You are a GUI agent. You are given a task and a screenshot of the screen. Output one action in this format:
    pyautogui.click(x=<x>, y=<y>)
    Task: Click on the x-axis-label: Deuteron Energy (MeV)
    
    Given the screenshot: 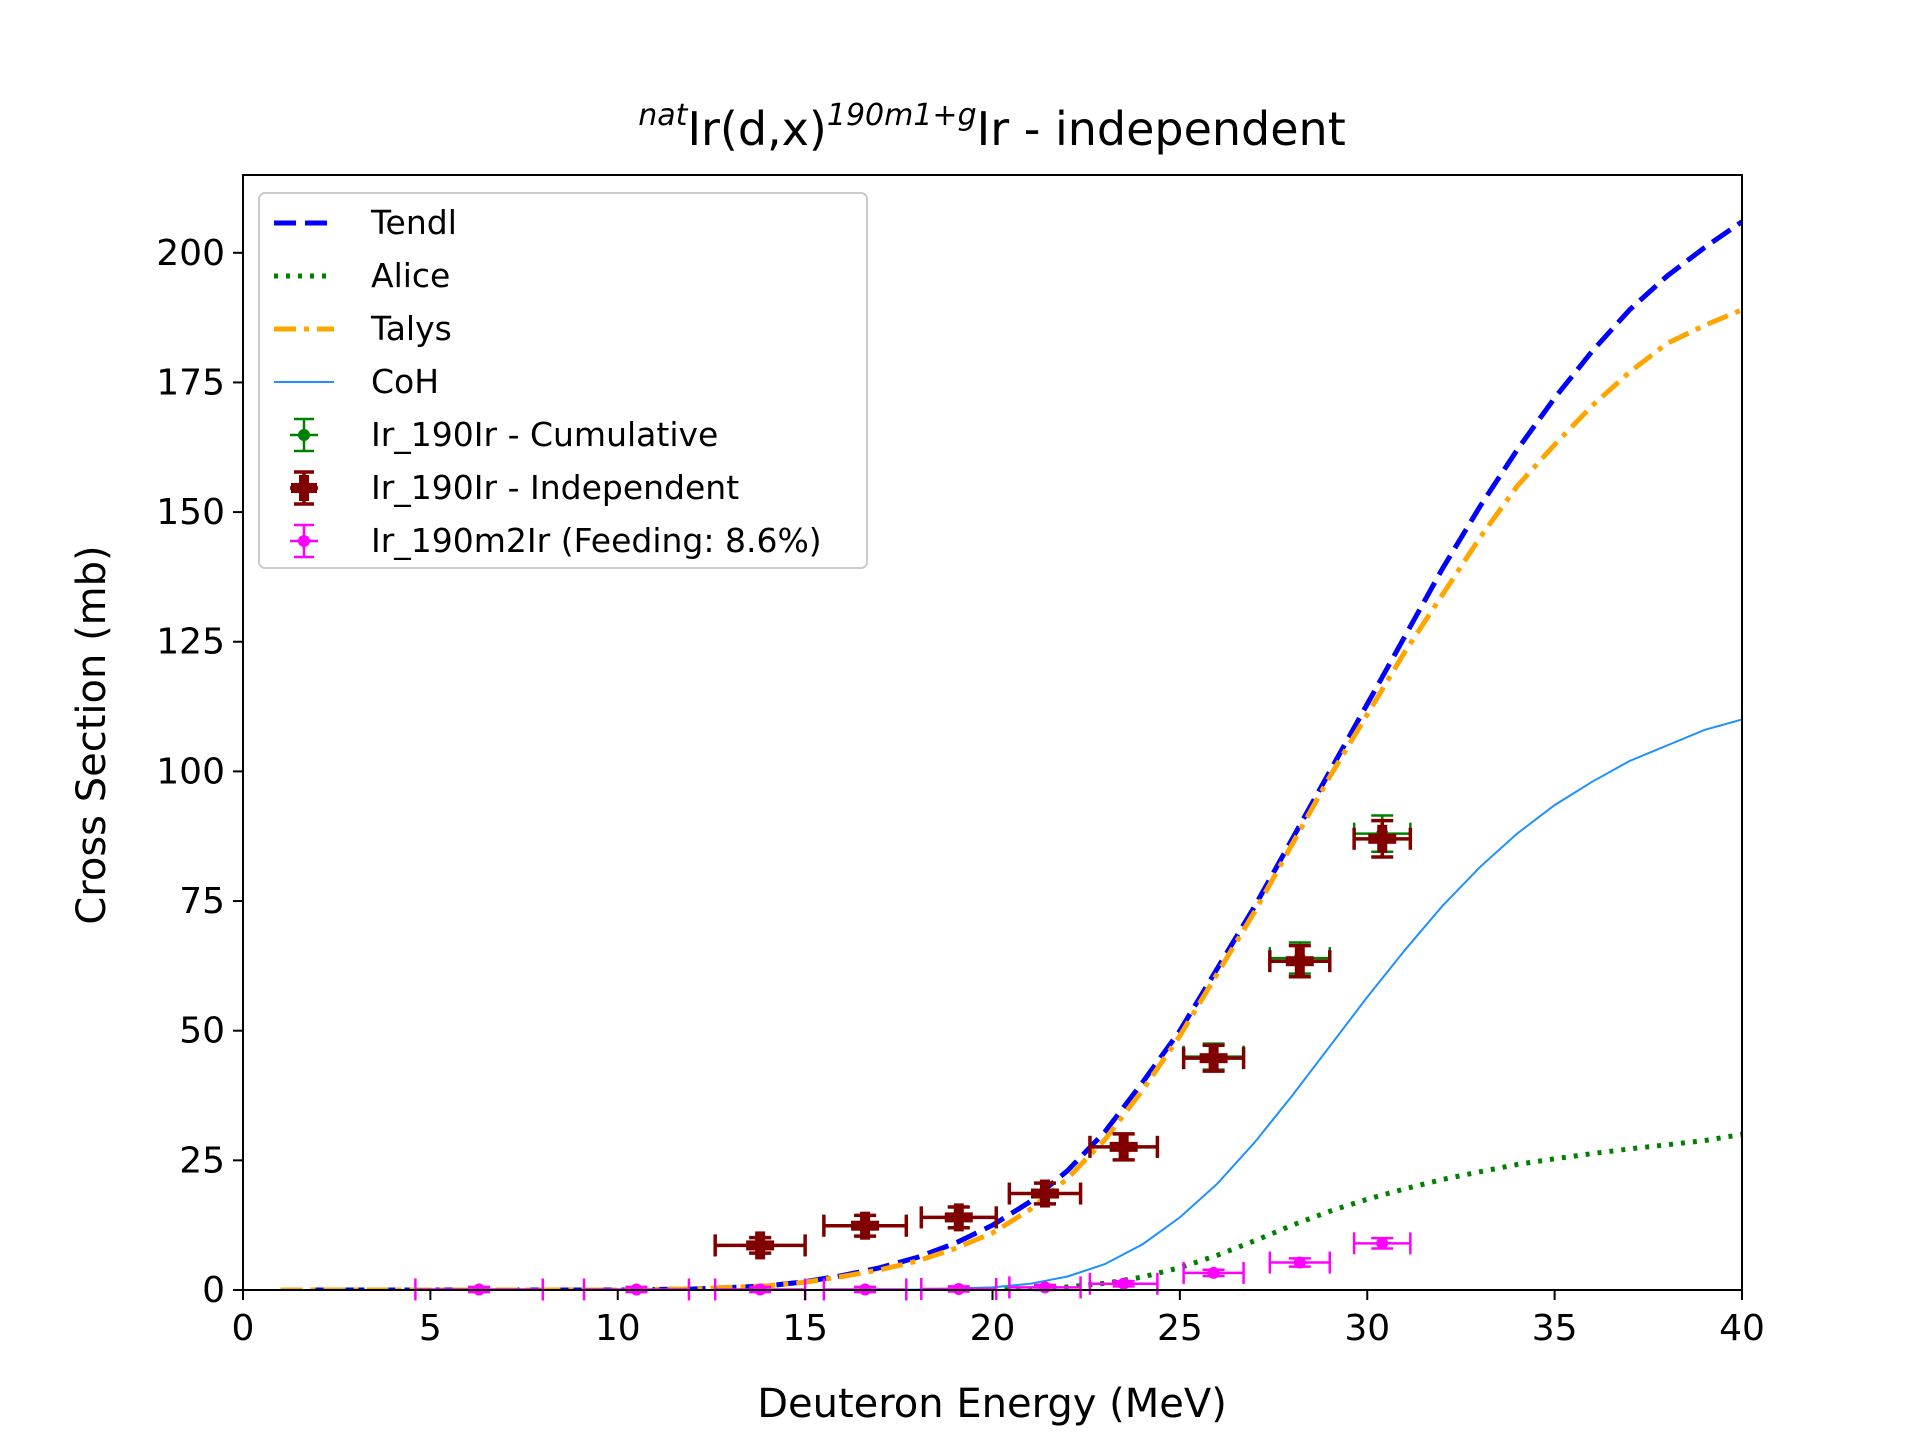 What is the action you would take?
    pyautogui.click(x=992, y=1404)
    